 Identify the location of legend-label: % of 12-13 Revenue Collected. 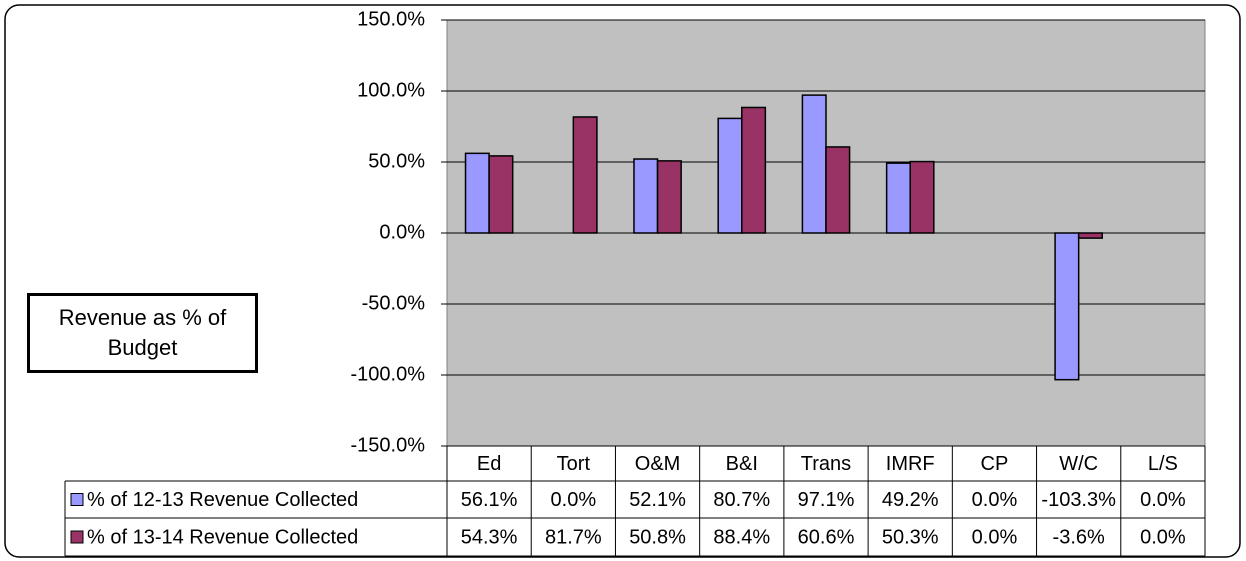
(222, 500).